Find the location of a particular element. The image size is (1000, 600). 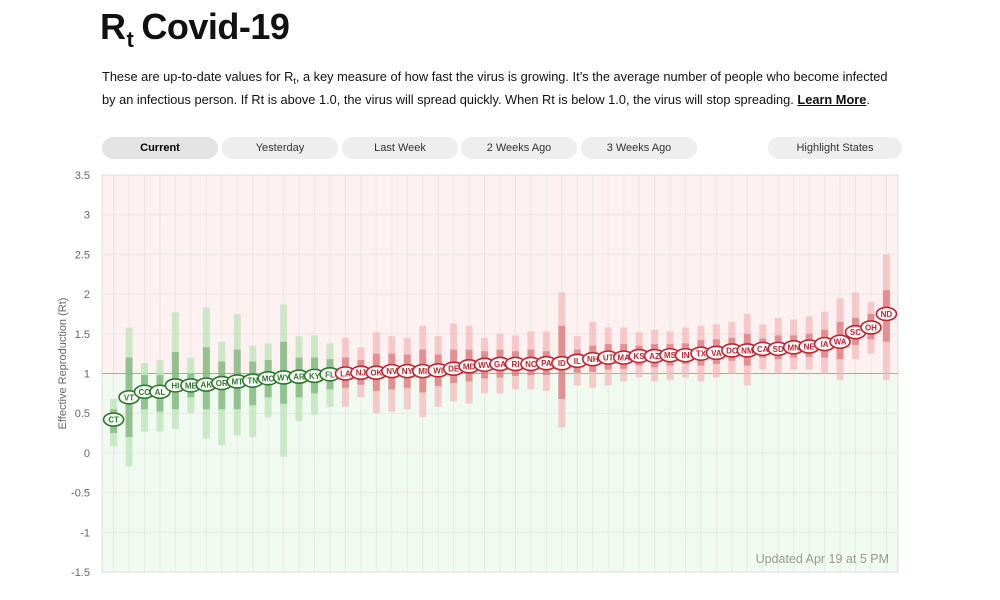

tab-yesterday: Yesterday is located at coordinates (280, 148).